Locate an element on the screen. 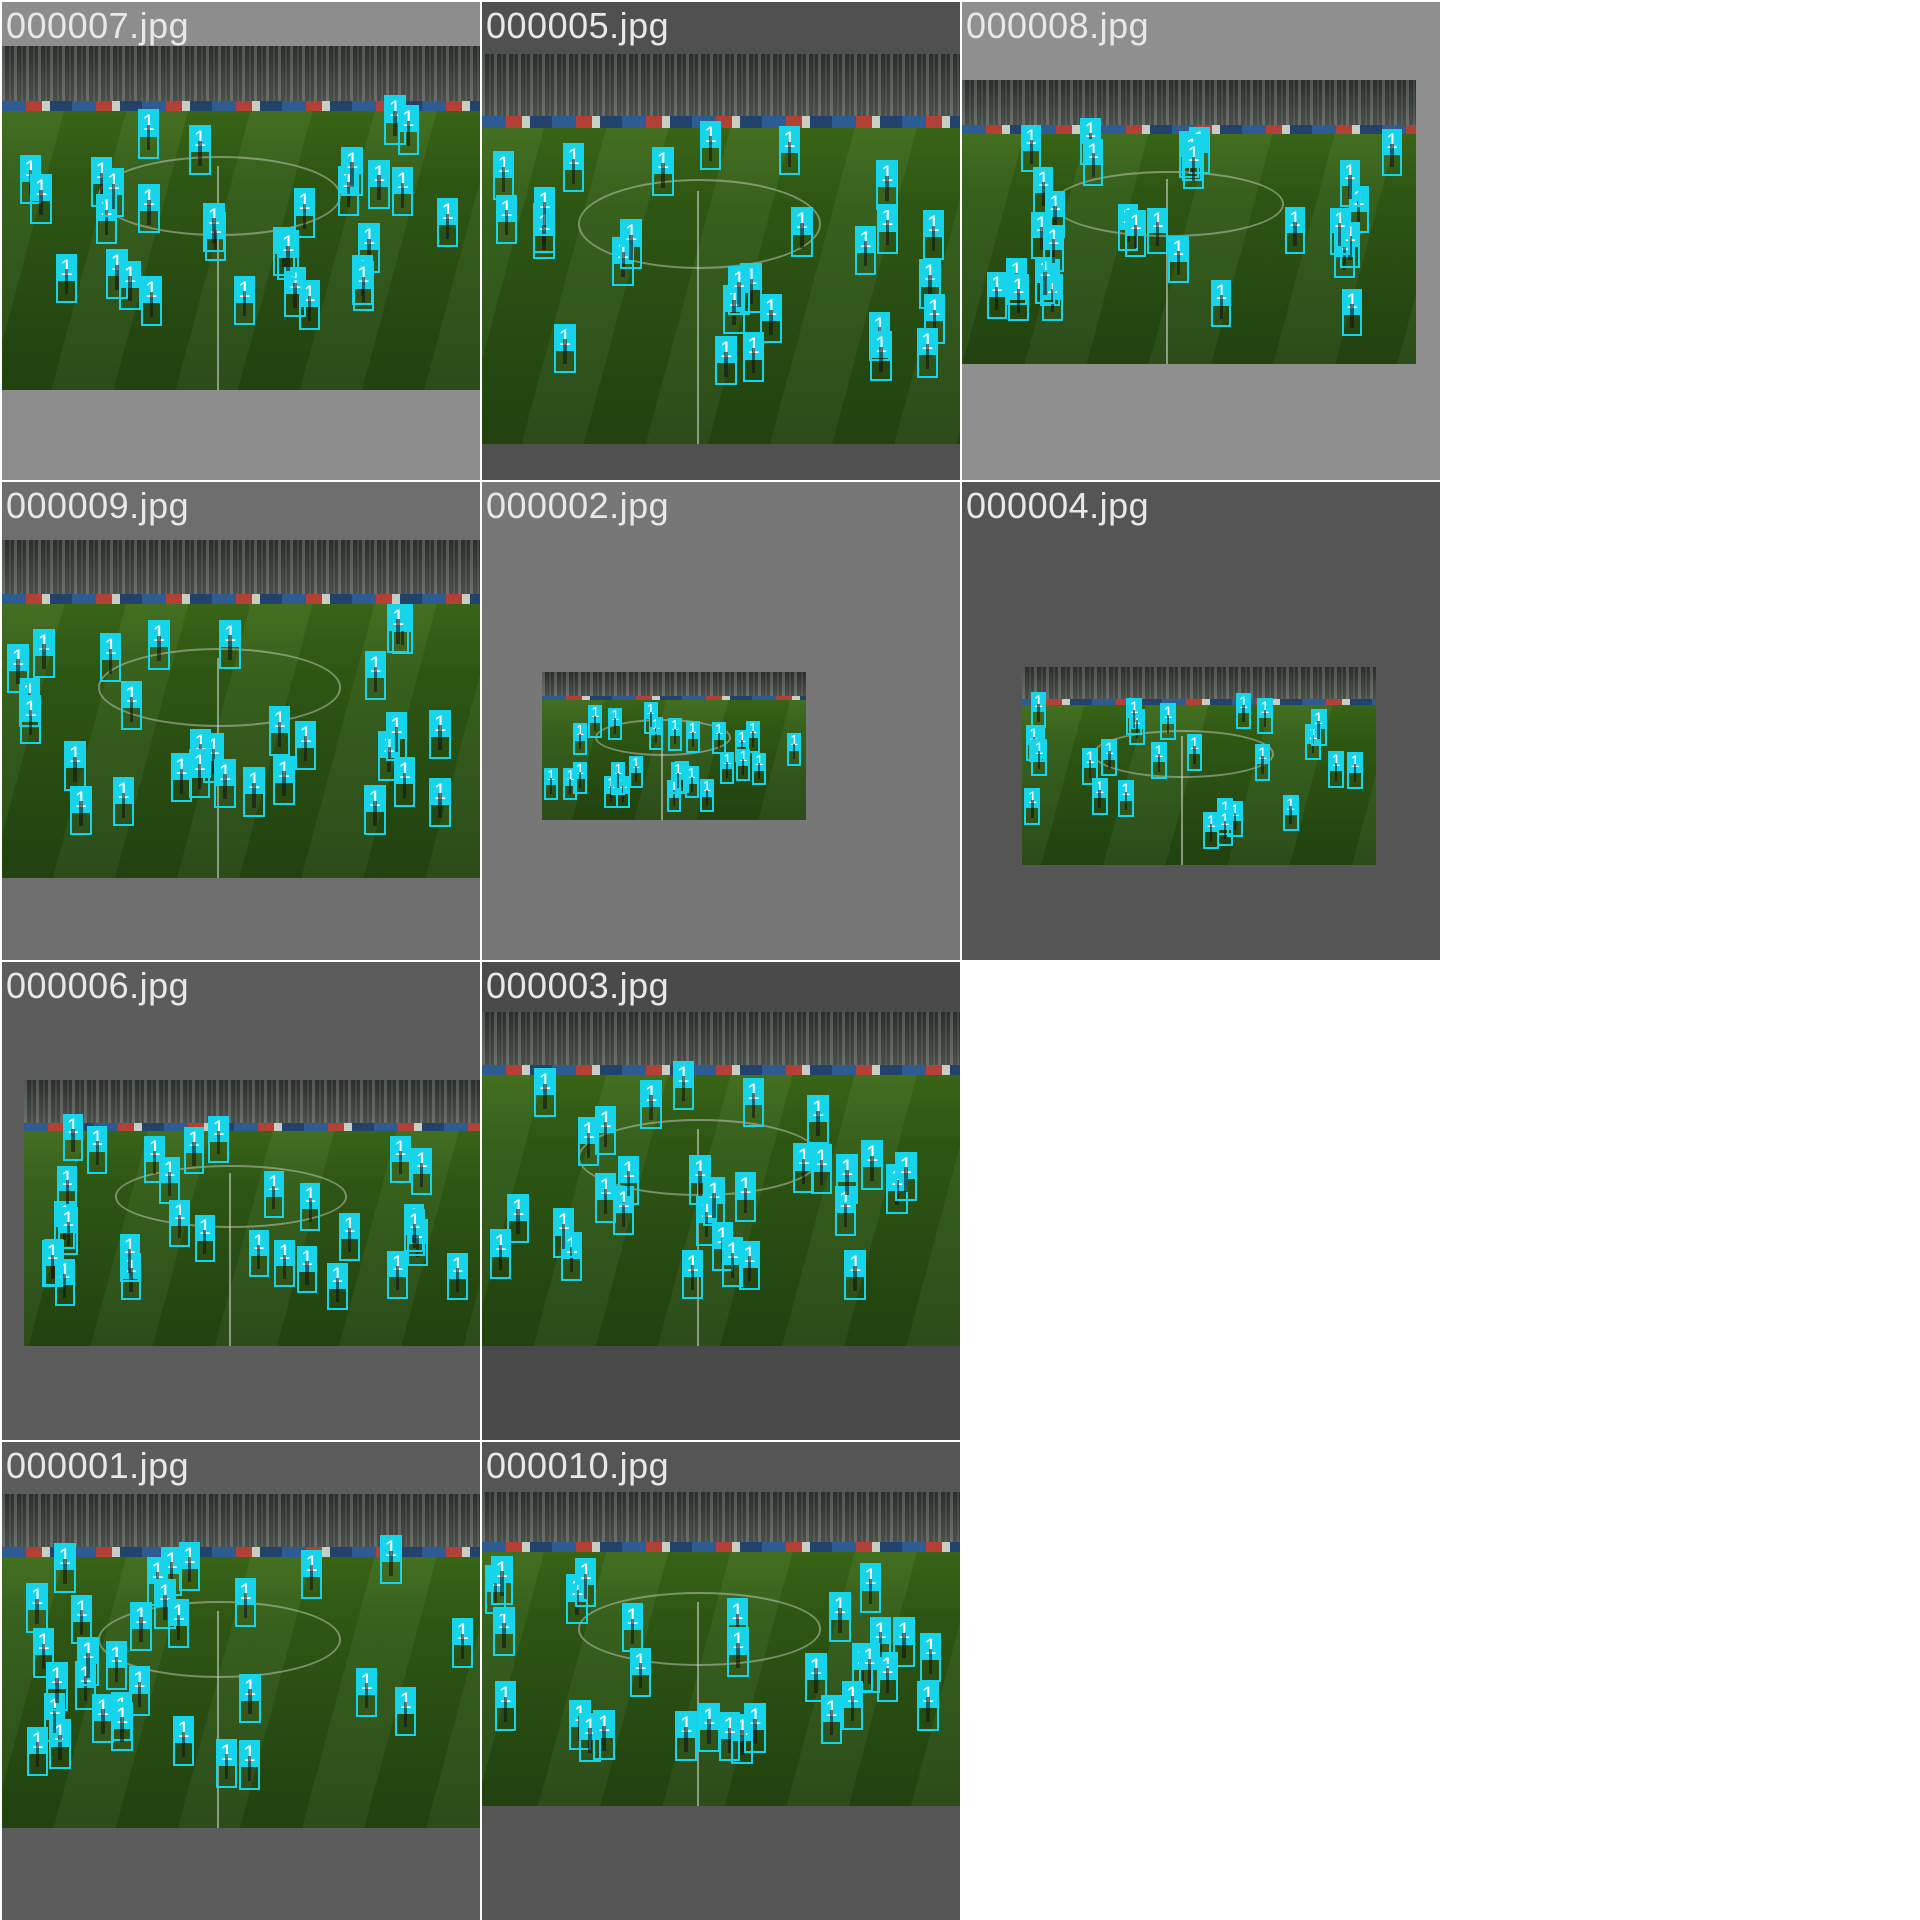 Image resolution: width=1920 pixels, height=1920 pixels. image-tile: 111111111111111111111111111111000006.jpg is located at coordinates (241, 1201).